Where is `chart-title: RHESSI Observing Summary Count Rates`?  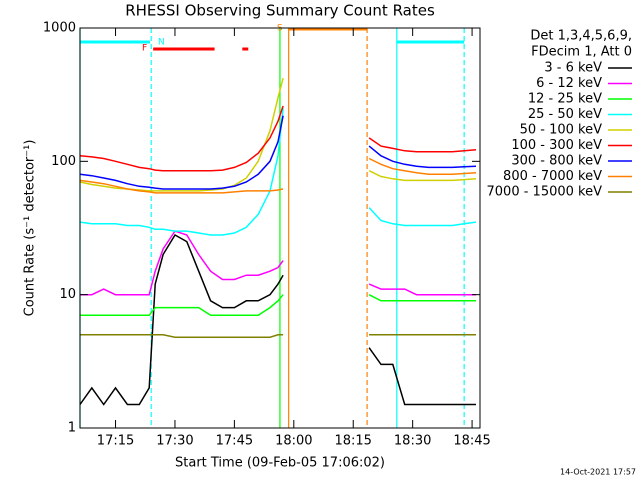
chart-title: RHESSI Observing Summary Count Rates is located at coordinates (280, 11).